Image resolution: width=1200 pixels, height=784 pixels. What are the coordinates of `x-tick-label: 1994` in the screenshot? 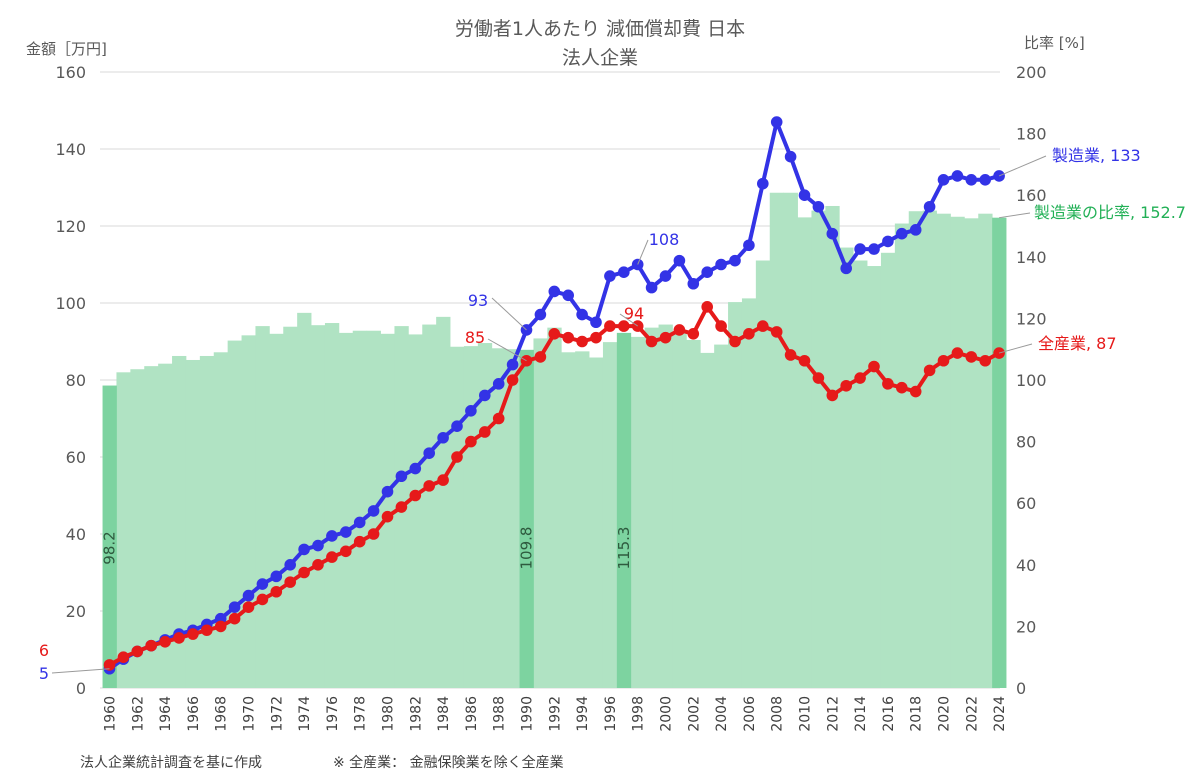 It's located at (583, 714).